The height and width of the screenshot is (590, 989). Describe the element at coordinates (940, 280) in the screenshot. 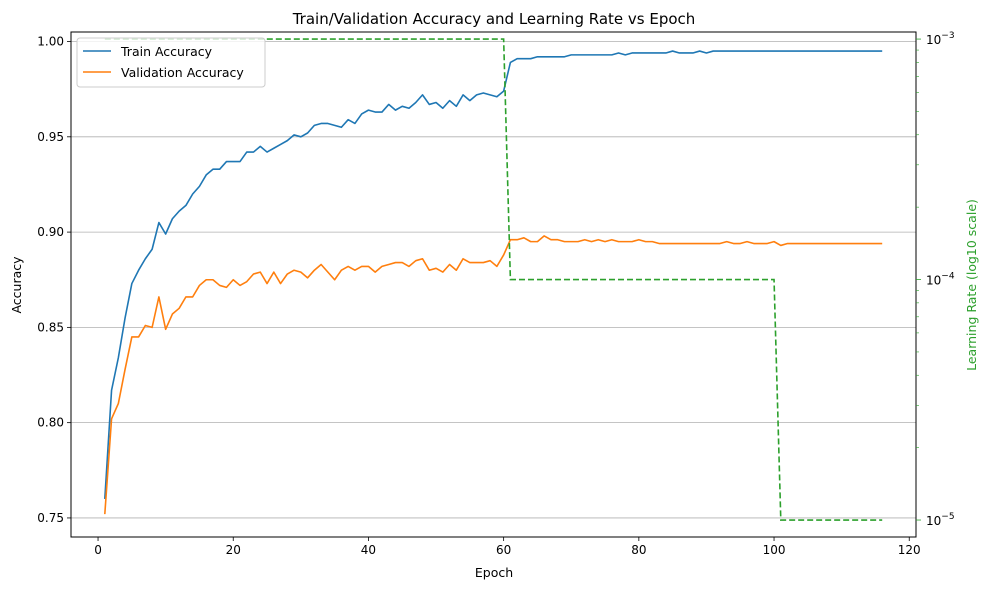

I see `y2-tick-label: 10⁻⁴` at that location.